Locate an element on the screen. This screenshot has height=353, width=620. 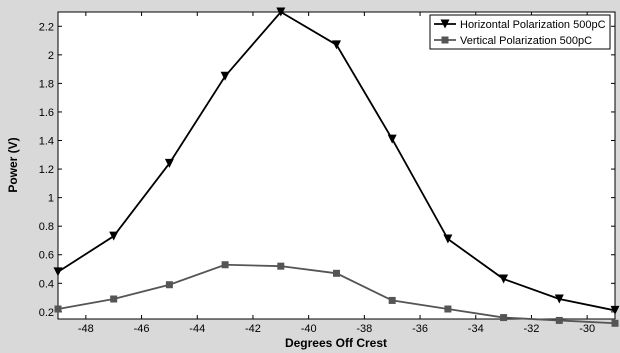
x-tick-label: -44 is located at coordinates (197, 329).